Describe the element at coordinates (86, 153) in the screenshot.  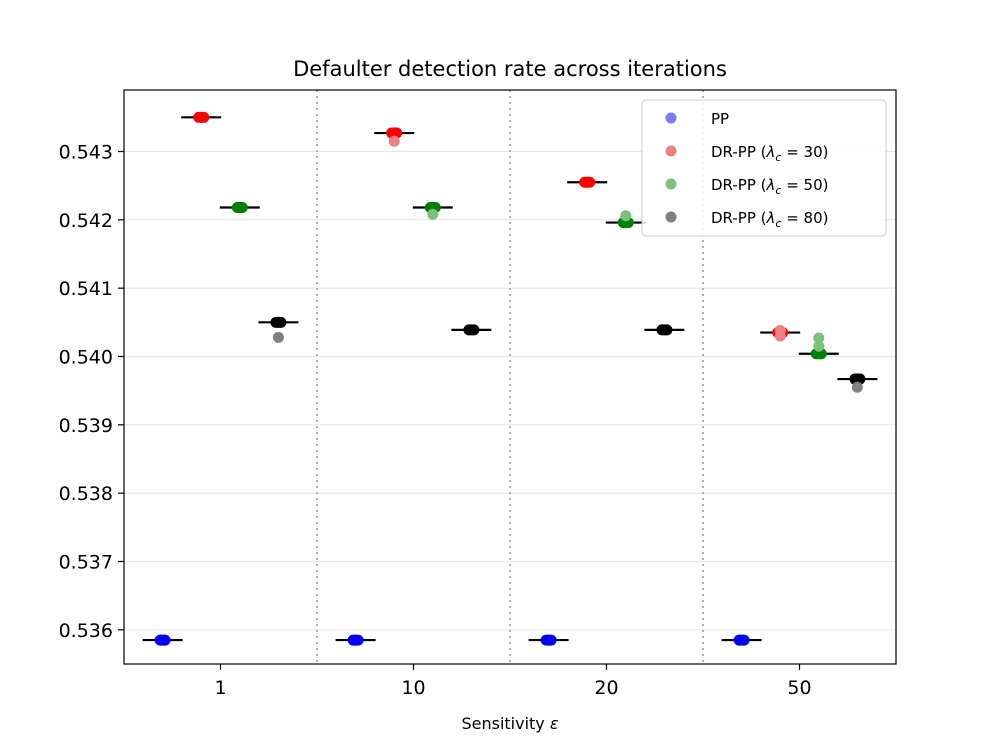
I see `y-tick-label: 0.543` at that location.